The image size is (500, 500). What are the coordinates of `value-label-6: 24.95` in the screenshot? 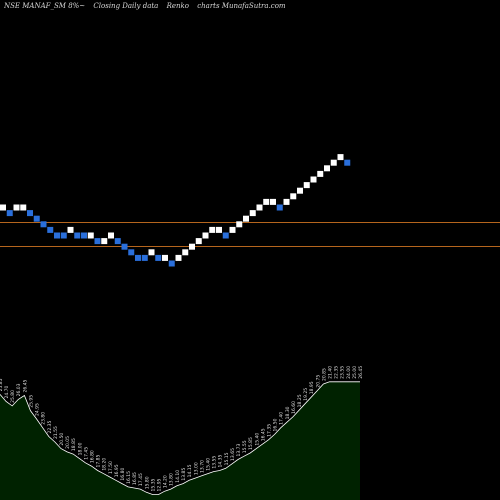 It's located at (38, 409).